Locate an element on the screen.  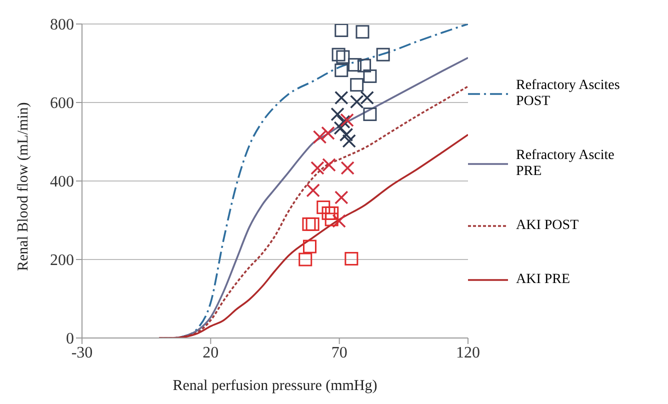
y-tick-label: 600 is located at coordinates (62, 103).